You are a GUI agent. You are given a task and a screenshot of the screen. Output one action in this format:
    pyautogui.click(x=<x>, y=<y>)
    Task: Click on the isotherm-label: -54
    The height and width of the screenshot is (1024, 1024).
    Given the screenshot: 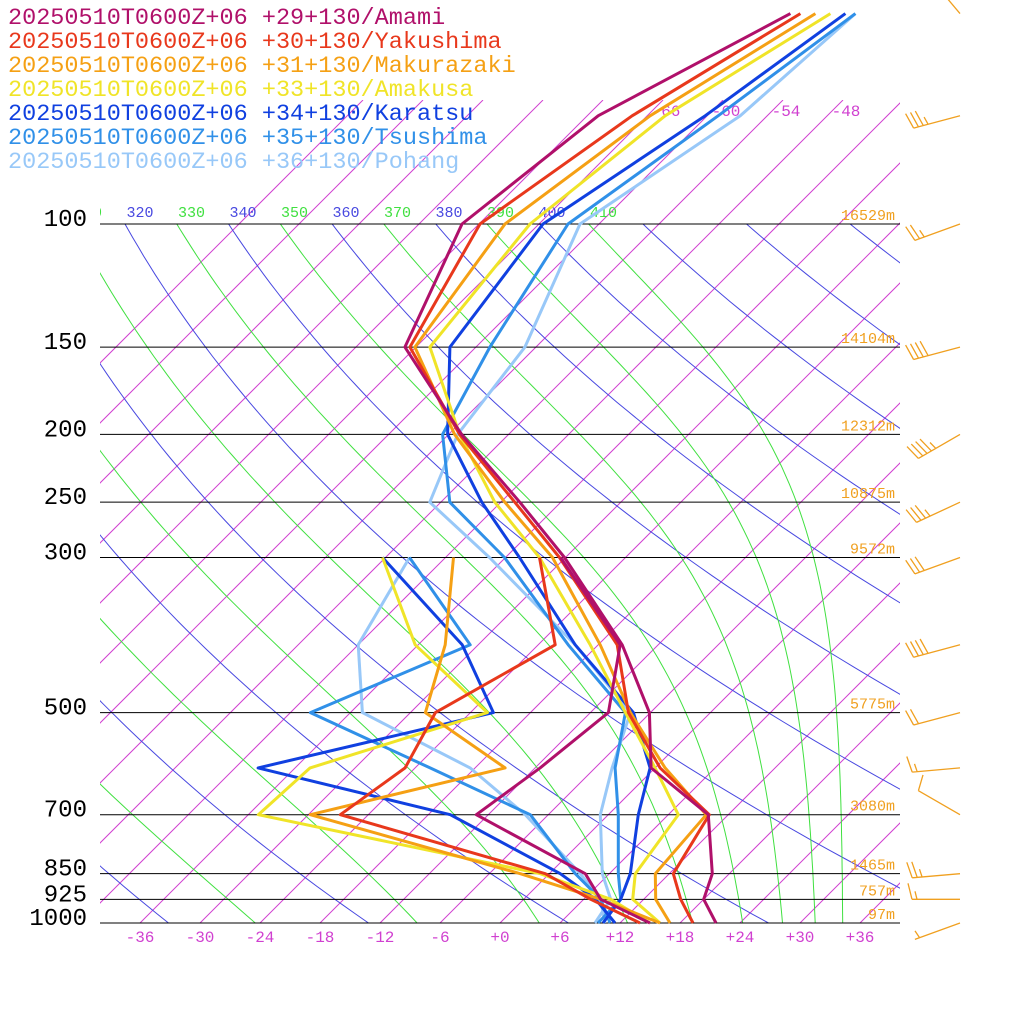 What is the action you would take?
    pyautogui.click(x=786, y=112)
    